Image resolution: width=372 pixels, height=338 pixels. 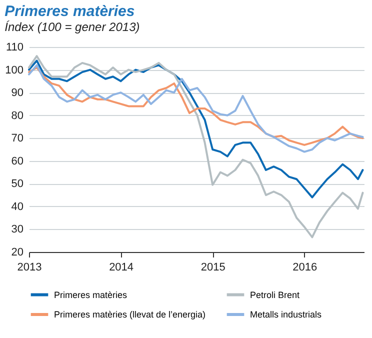 What do you see at coordinates (91, 295) in the screenshot?
I see `legend-label: Primeres matèries` at bounding box center [91, 295].